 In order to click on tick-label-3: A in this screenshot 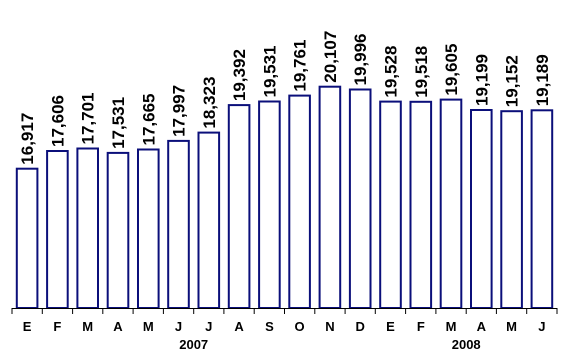, I will do `click(118, 326)`.